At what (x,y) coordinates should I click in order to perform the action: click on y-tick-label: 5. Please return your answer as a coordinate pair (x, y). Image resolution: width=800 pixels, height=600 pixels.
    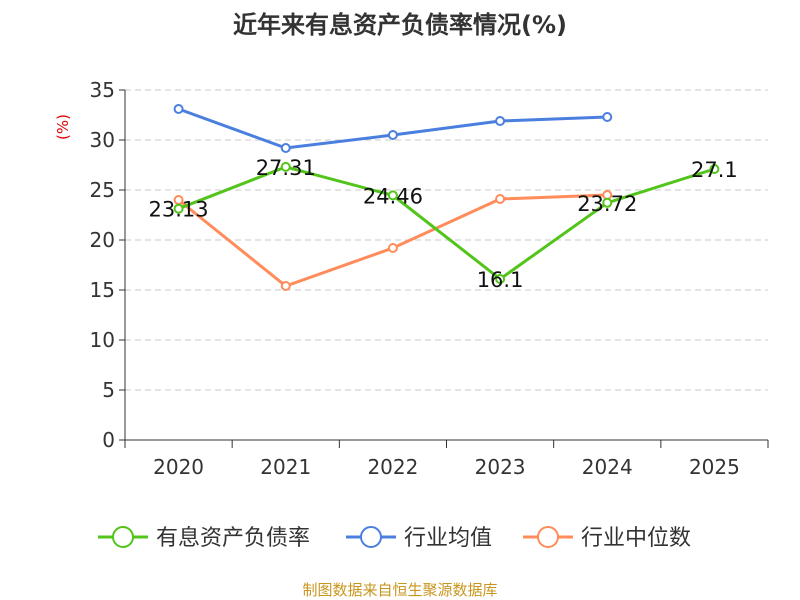
    Looking at the image, I should click on (108, 390).